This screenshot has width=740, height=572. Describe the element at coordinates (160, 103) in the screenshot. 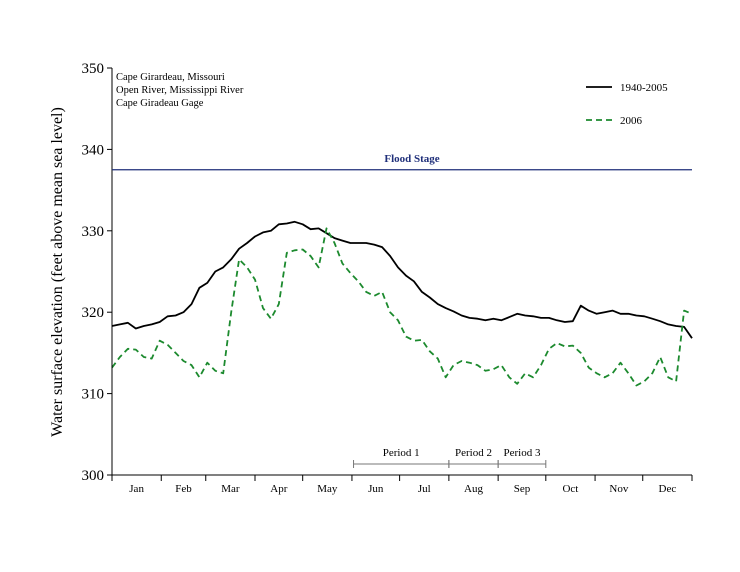

I see `site-gage-text: Cape Giradeau Gage` at that location.